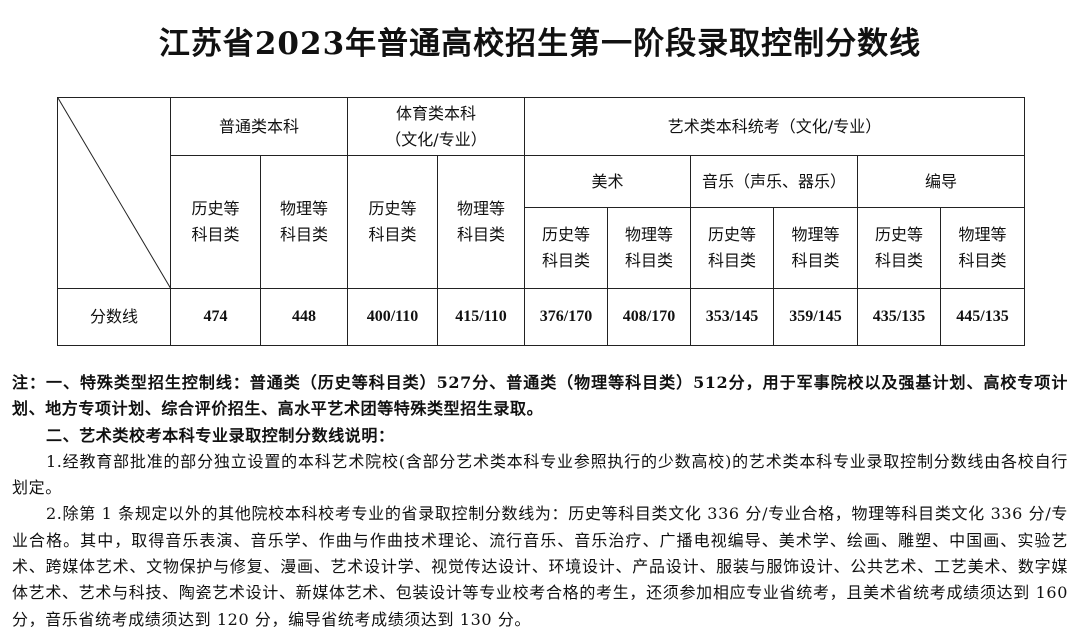 The height and width of the screenshot is (638, 1080). Describe the element at coordinates (774, 181) in the screenshot. I see `header-music: 音乐（声乐、器乐）` at that location.